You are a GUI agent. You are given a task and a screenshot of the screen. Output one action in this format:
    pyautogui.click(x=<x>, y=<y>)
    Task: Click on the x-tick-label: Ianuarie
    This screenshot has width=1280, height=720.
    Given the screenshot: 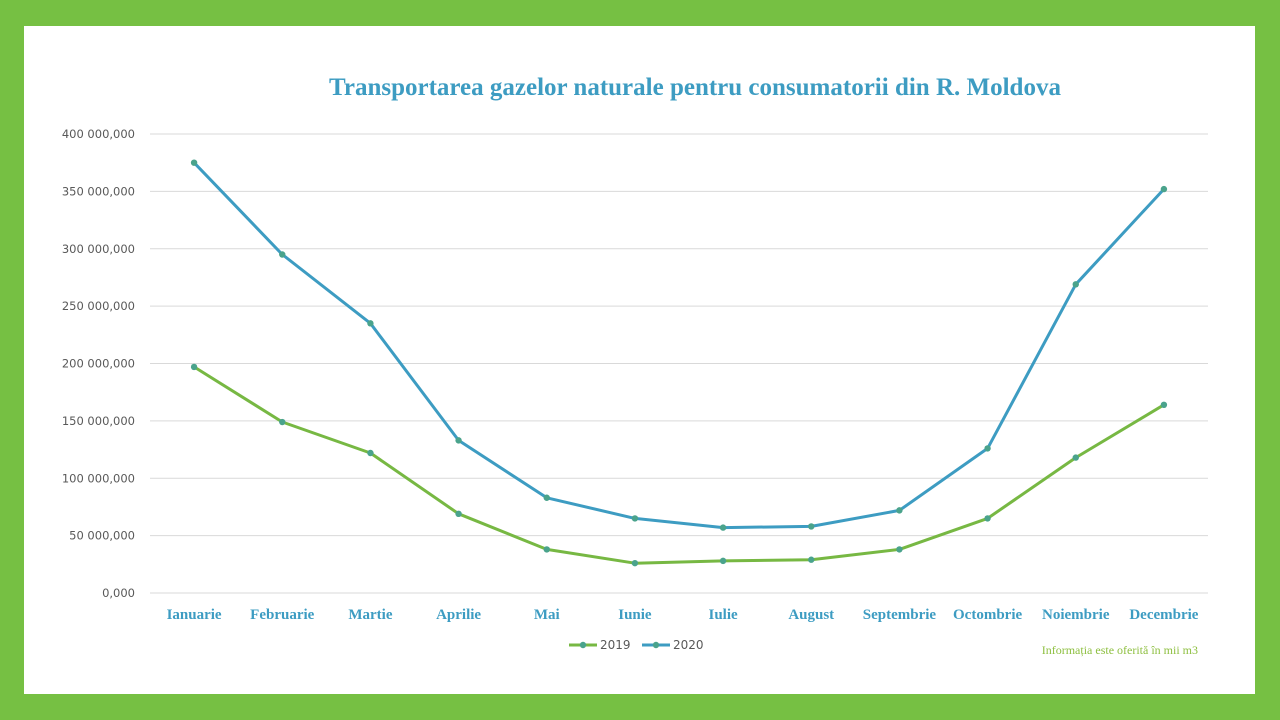 What is the action you would take?
    pyautogui.click(x=194, y=615)
    